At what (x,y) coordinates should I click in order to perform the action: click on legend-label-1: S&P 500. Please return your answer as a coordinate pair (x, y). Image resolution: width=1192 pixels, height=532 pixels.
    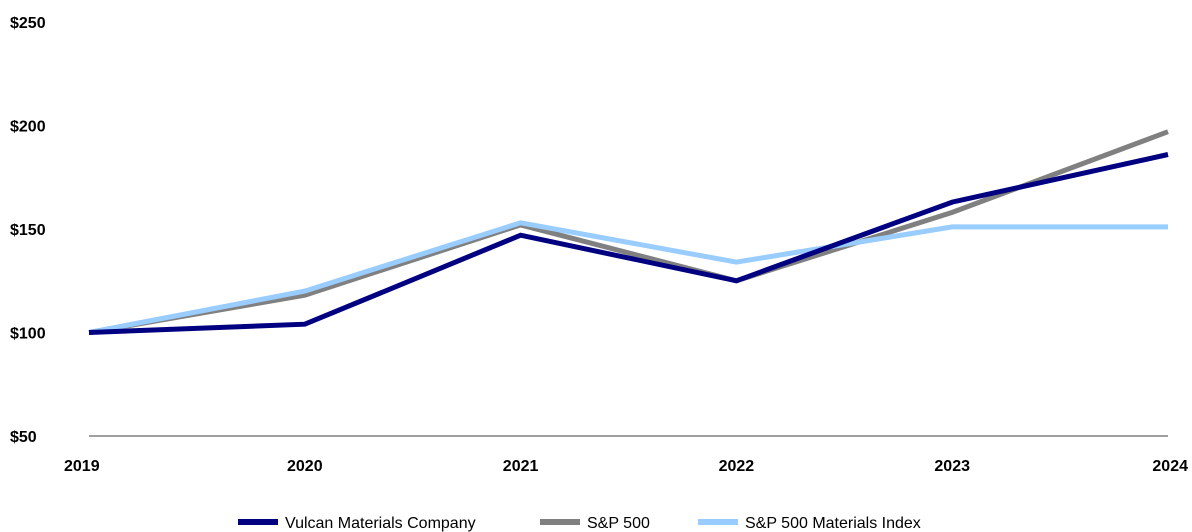
    Looking at the image, I should click on (618, 523).